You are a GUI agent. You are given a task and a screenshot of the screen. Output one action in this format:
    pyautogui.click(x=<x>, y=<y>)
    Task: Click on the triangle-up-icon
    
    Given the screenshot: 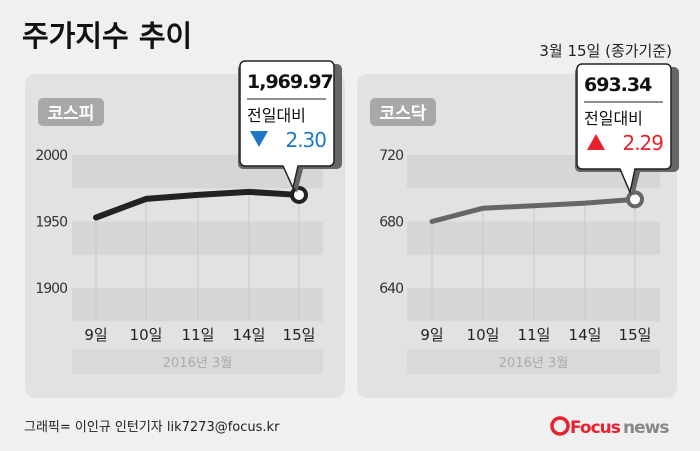 What is the action you would take?
    pyautogui.click(x=596, y=142)
    